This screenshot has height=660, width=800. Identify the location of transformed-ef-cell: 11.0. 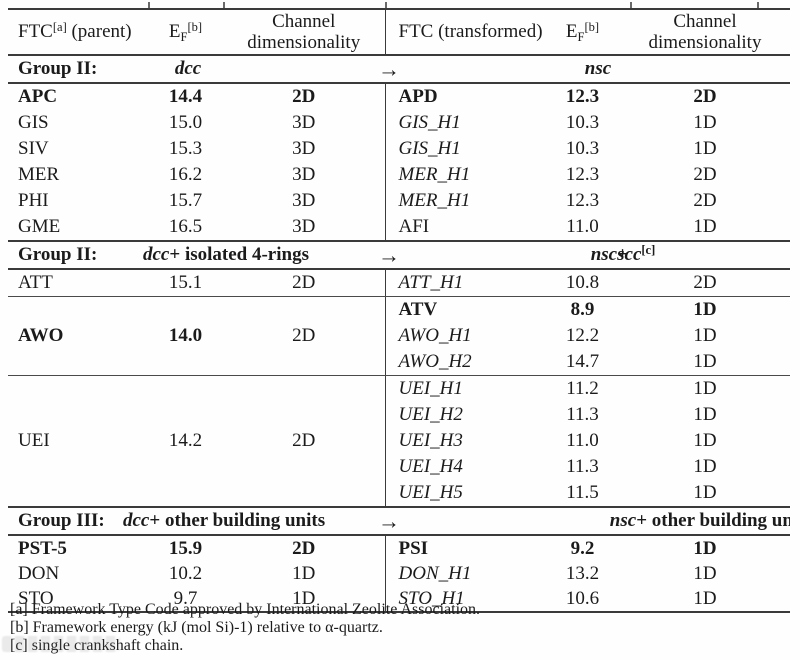
(582, 227).